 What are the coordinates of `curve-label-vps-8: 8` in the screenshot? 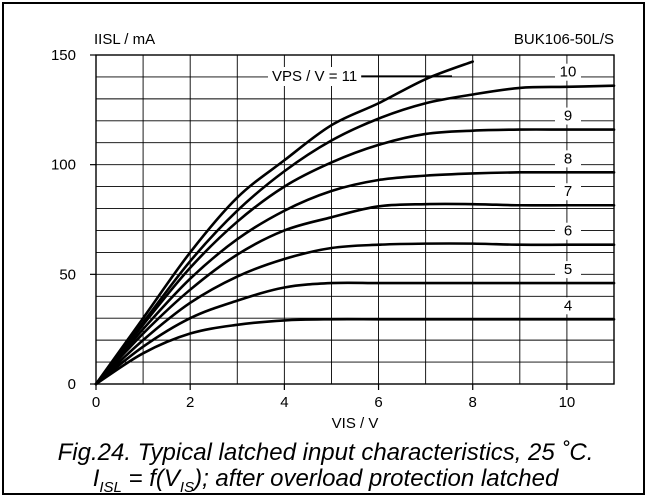 It's located at (568, 158).